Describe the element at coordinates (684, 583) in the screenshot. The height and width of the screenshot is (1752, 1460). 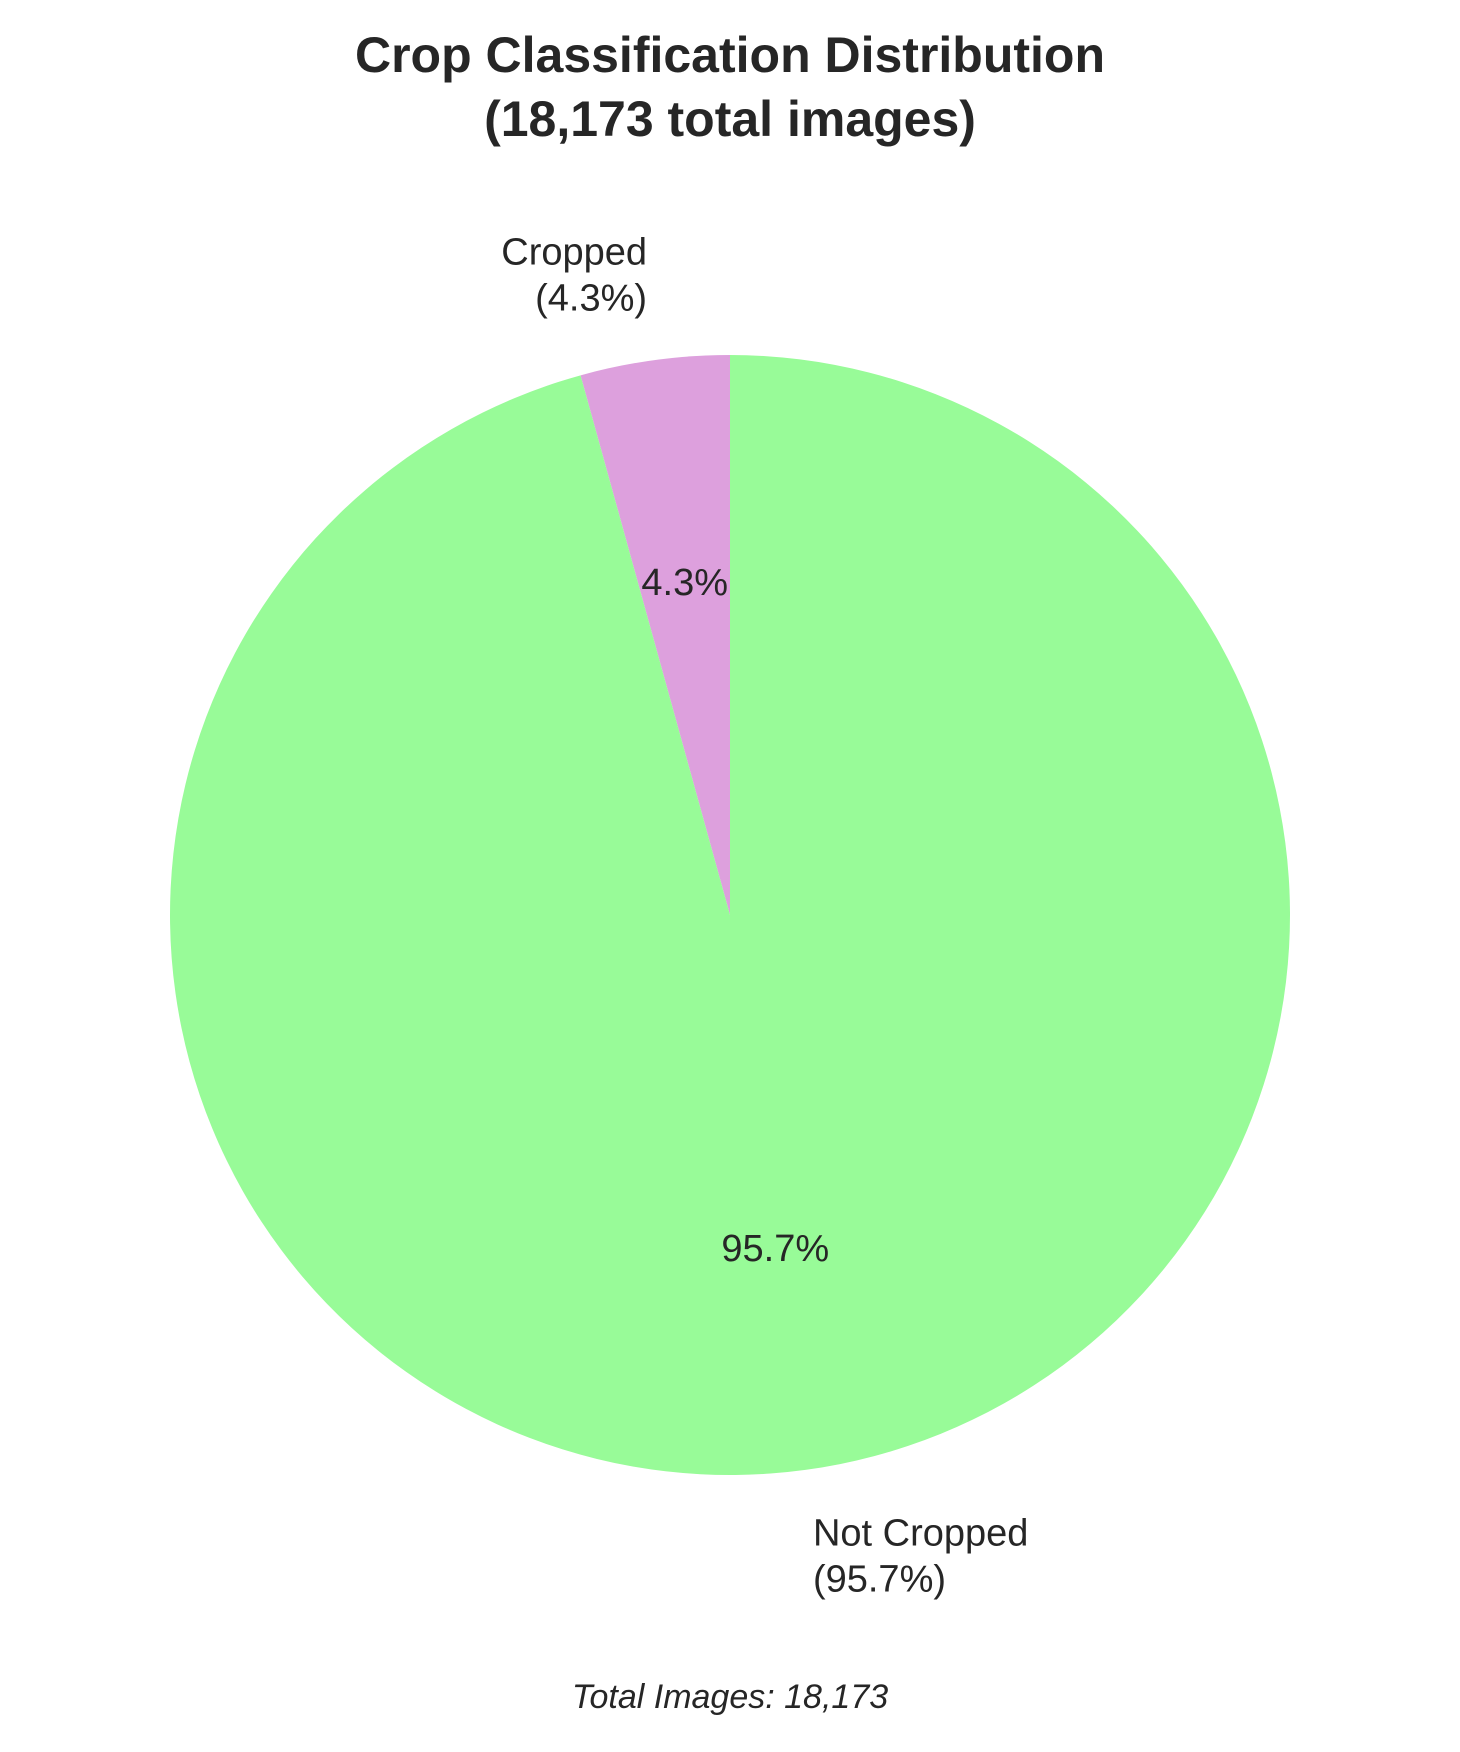
I see `slice-percent-cropped: 4.3%` at that location.